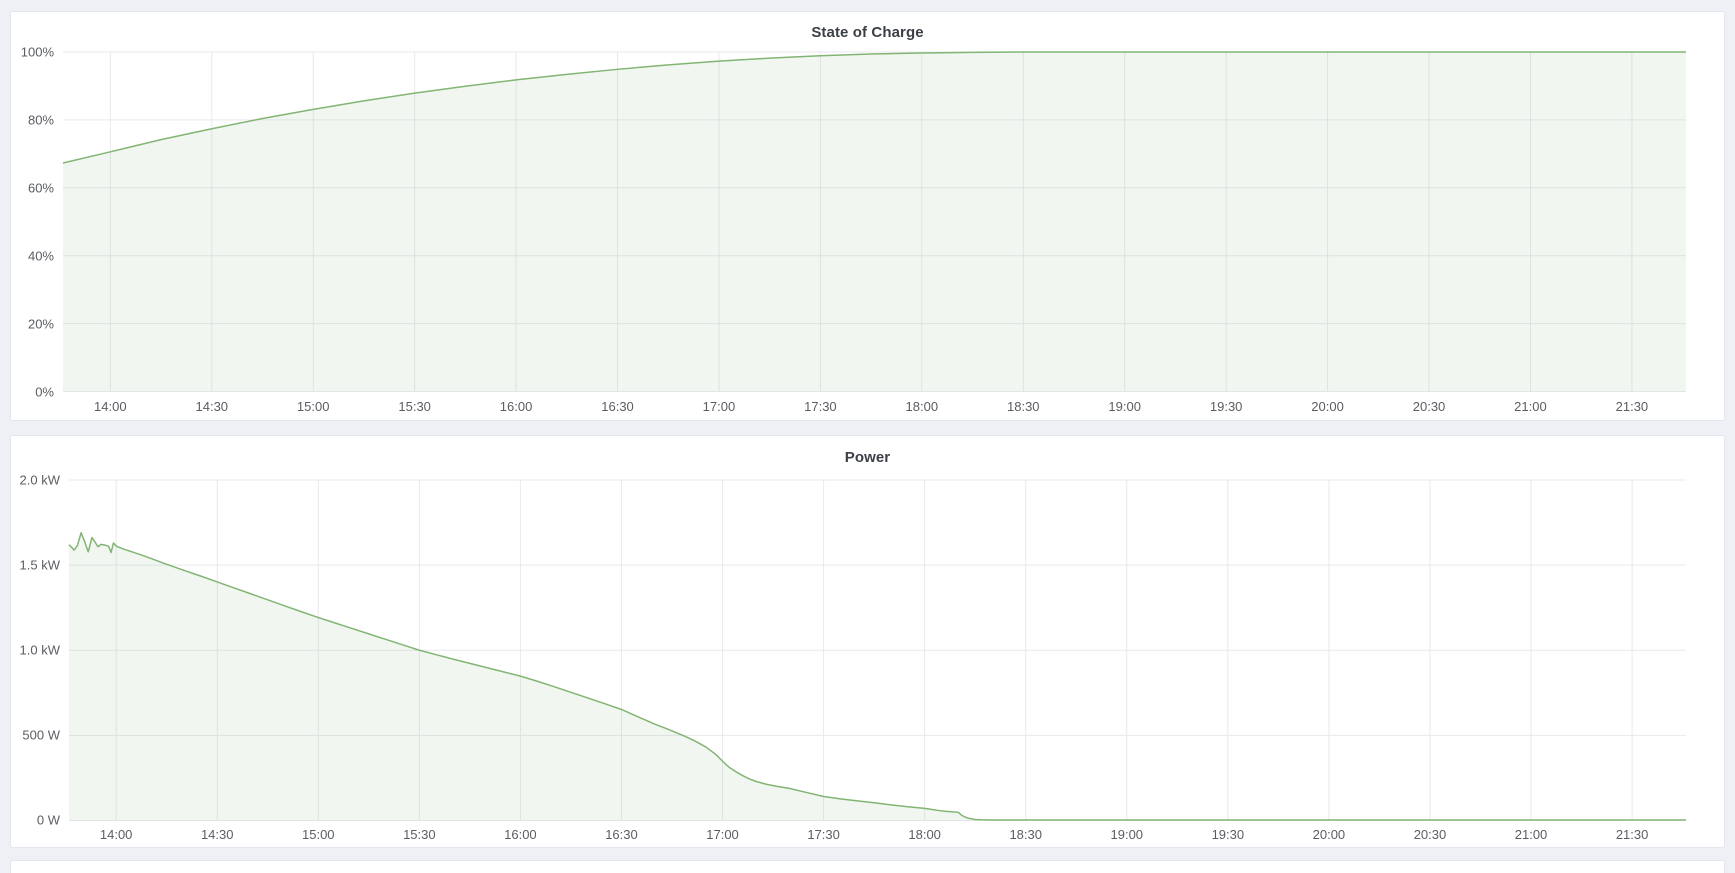 The width and height of the screenshot is (1735, 873). Describe the element at coordinates (874, 107) in the screenshot. I see `series-line` at that location.